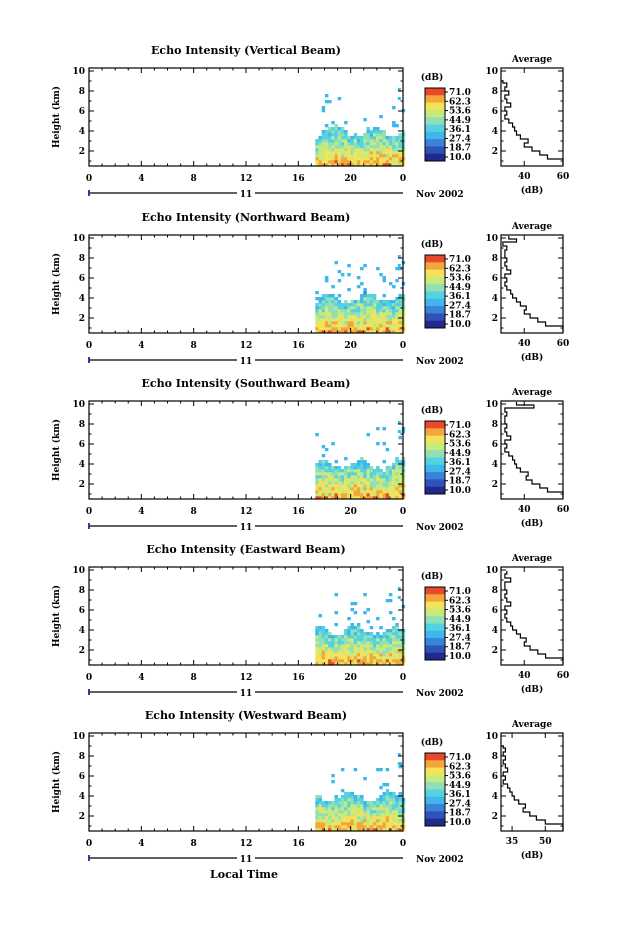  What do you see at coordinates (460, 786) in the screenshot?
I see `colorbar-tick-label: 44.9` at bounding box center [460, 786].